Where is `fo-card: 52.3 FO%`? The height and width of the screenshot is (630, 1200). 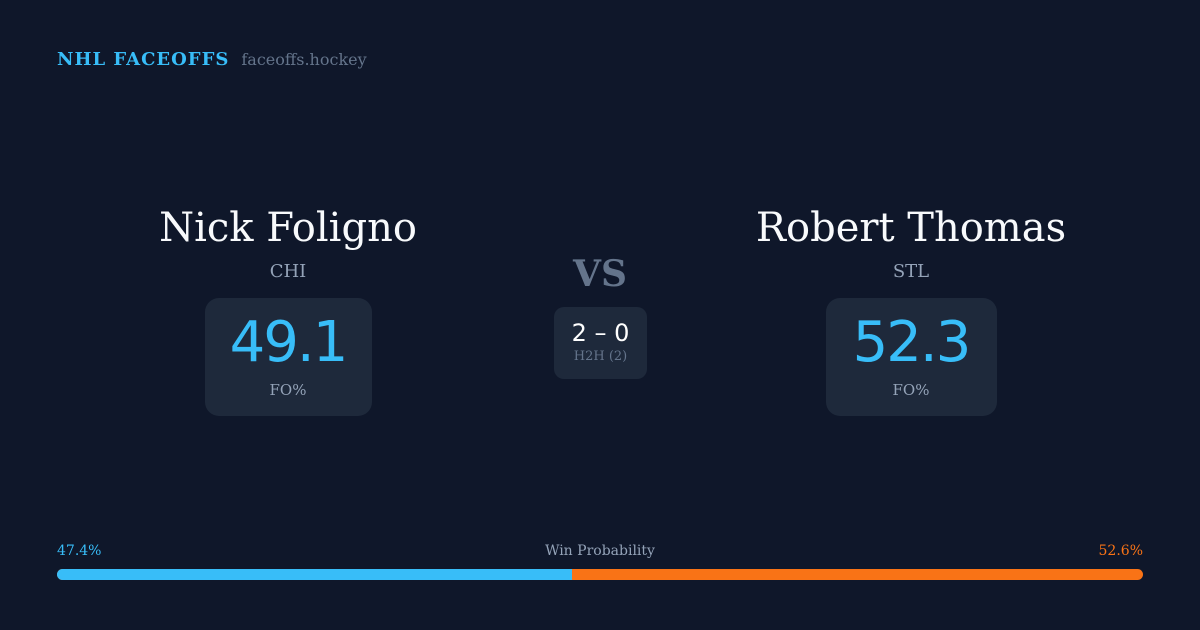
fo-card: 52.3 FO% is located at coordinates (911, 357).